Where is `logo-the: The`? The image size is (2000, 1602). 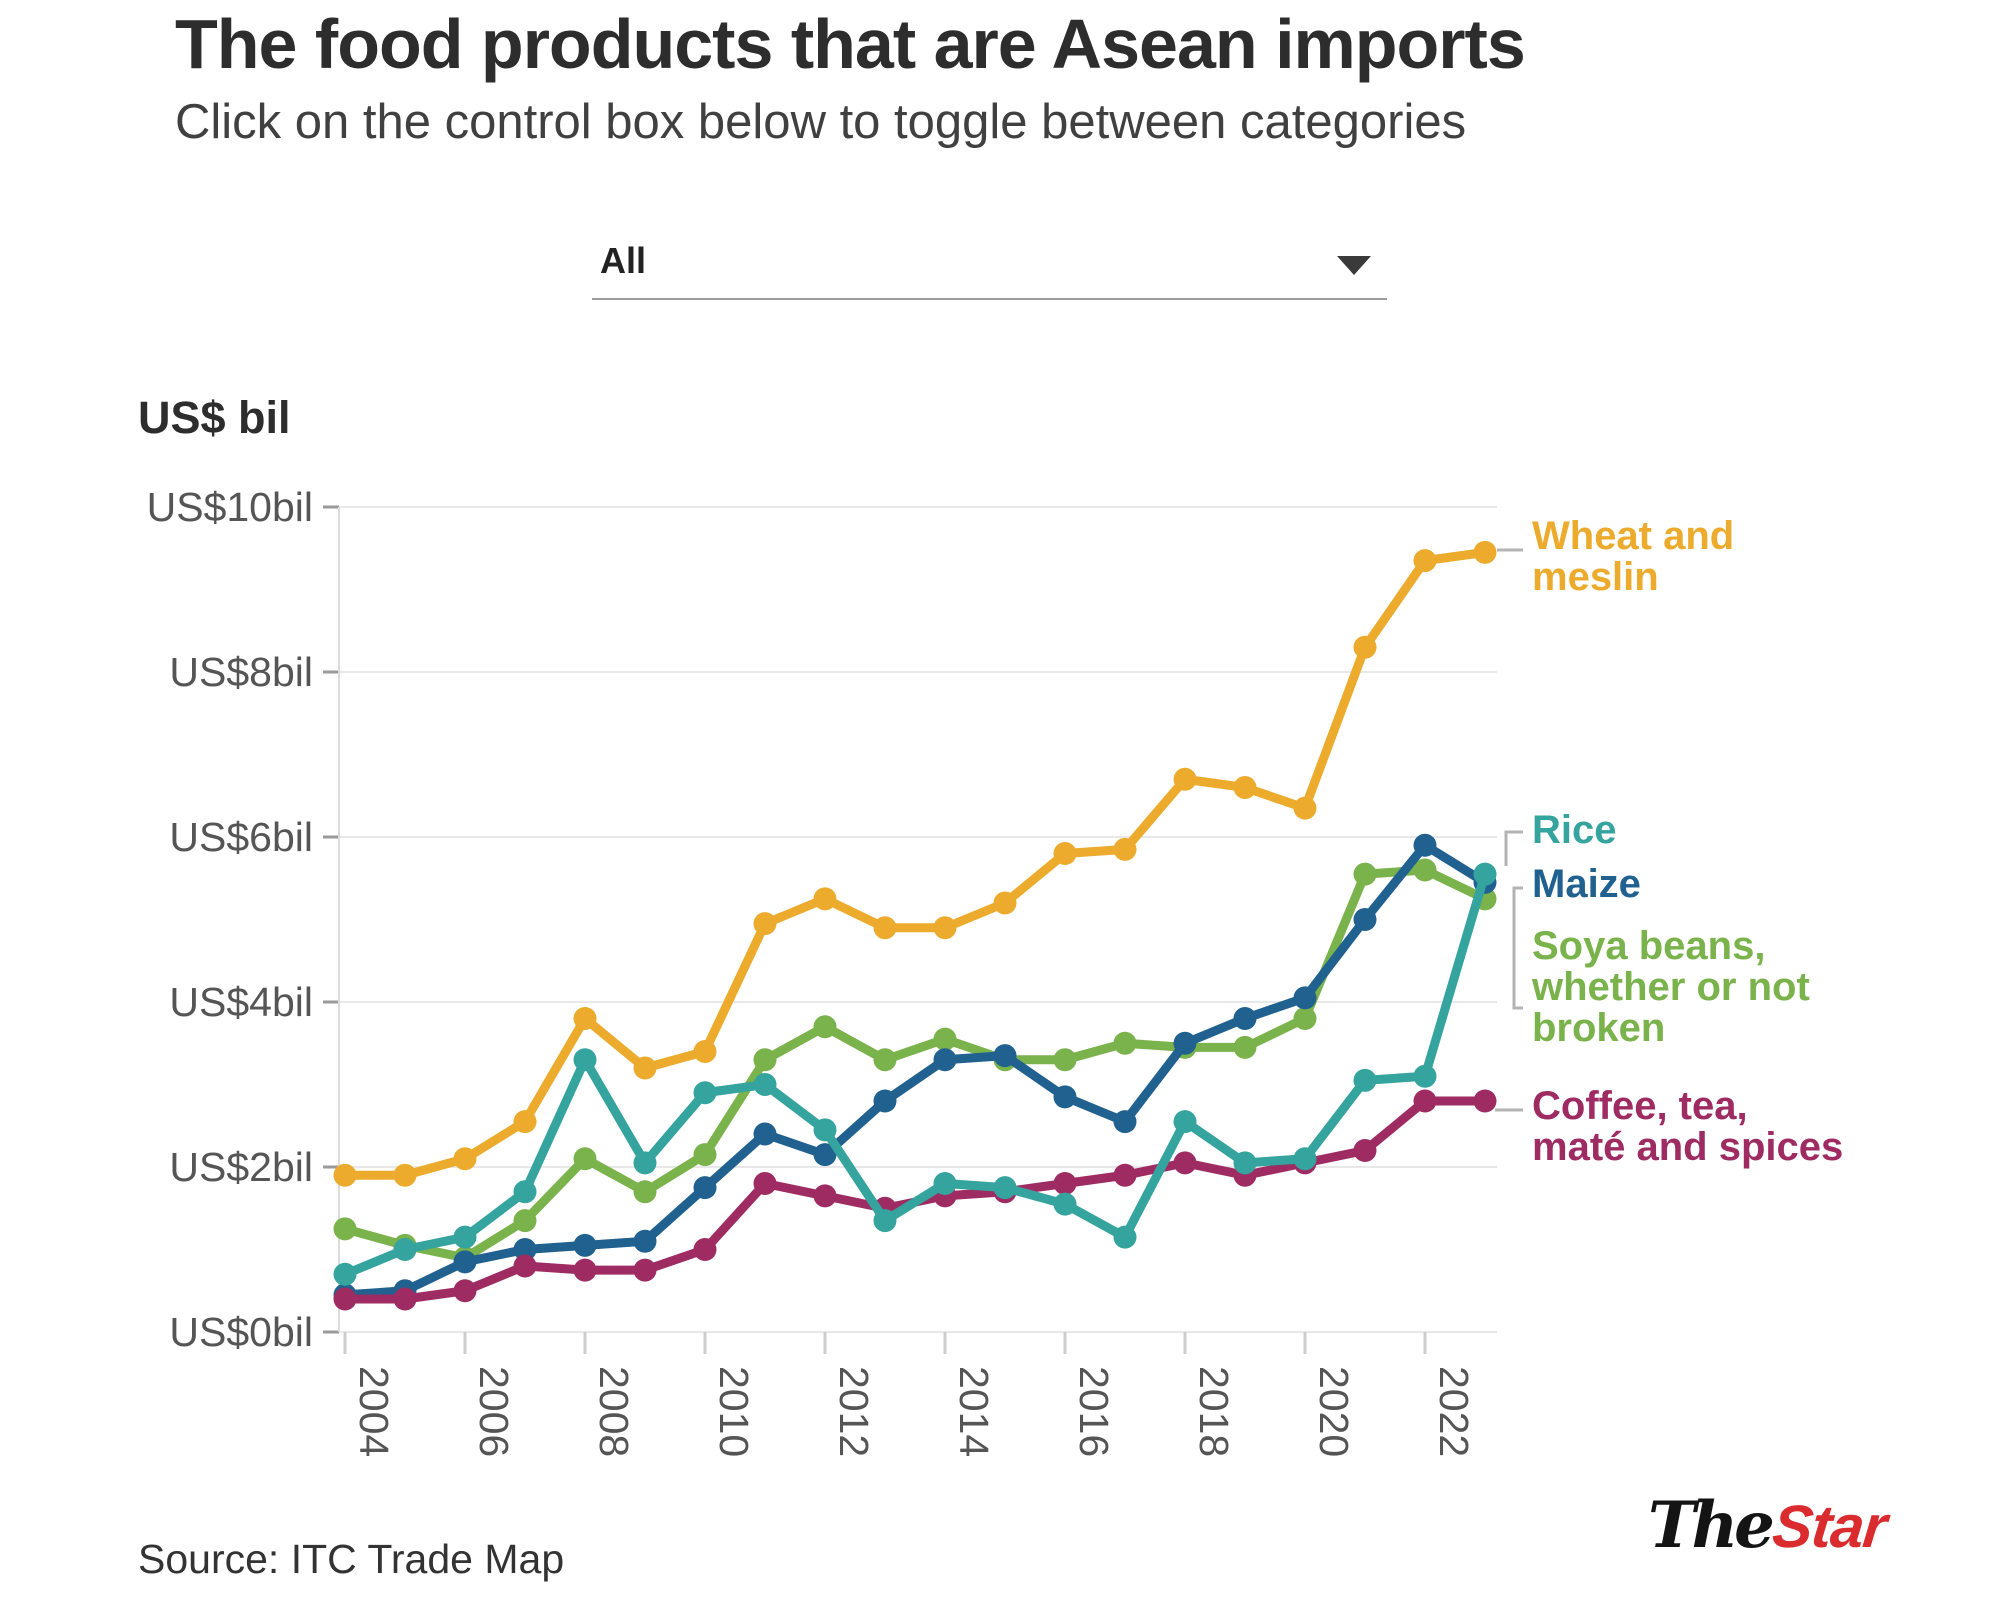 logo-the: The is located at coordinates (1711, 1525).